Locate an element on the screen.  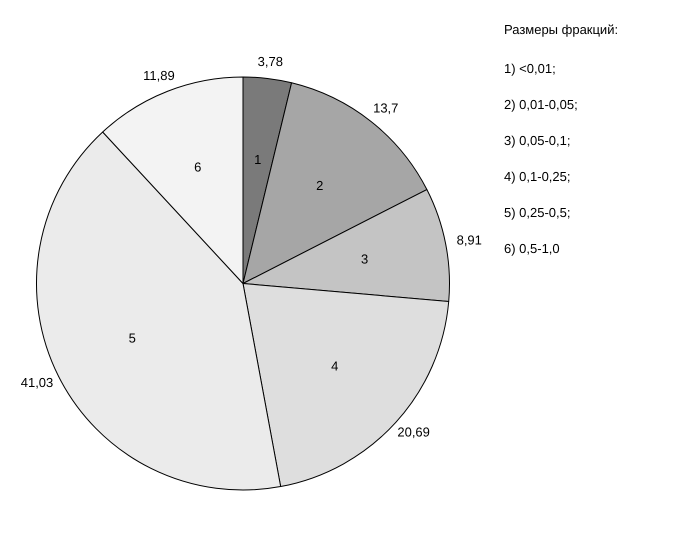
data-label: 41,03 is located at coordinates (37, 382).